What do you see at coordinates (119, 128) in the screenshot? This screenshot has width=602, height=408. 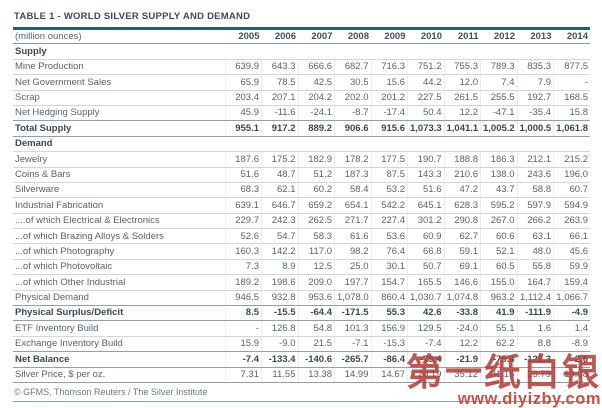 I see `row-label: Total Supply` at bounding box center [119, 128].